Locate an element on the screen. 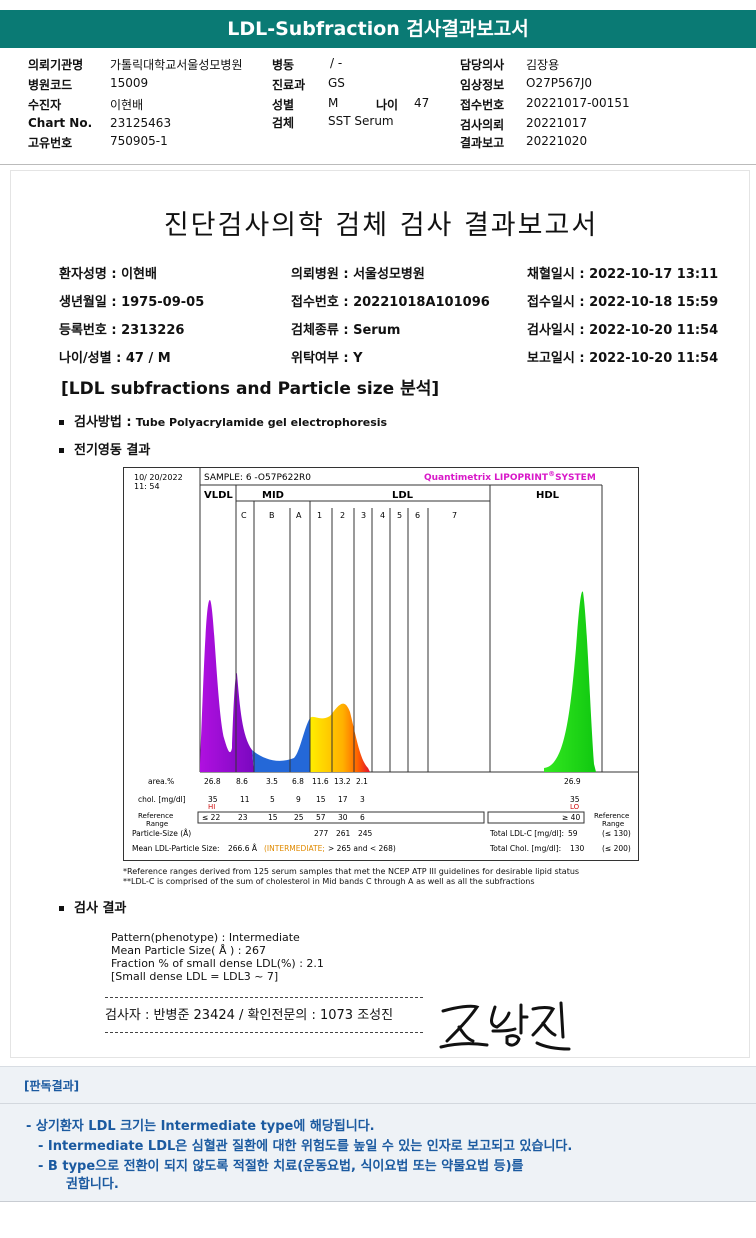 The width and height of the screenshot is (756, 1238). hdr-value: SST Serum is located at coordinates (361, 121).